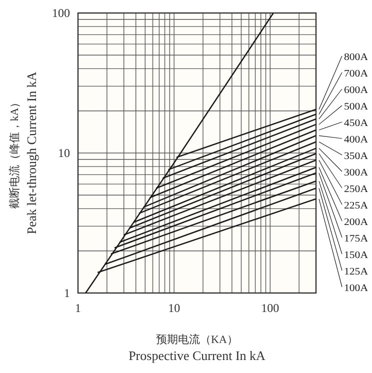  What do you see at coordinates (356, 107) in the screenshot?
I see `text: 500A` at bounding box center [356, 107].